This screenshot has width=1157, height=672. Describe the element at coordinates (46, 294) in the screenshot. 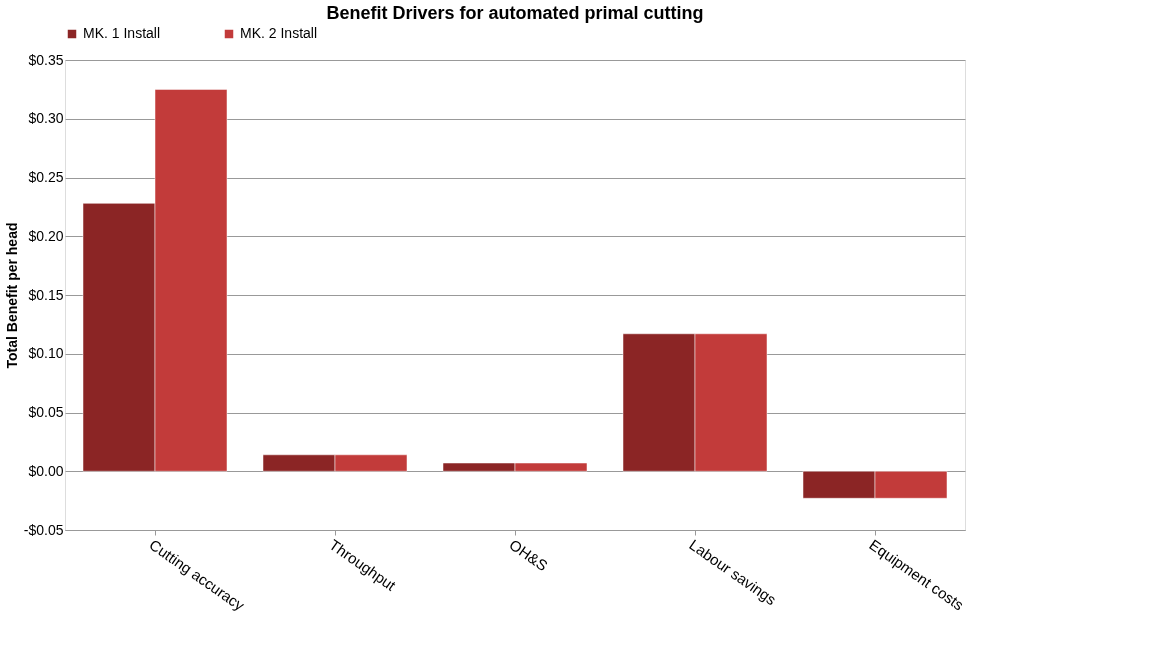

I see `y-tick-label: $0.15` at that location.